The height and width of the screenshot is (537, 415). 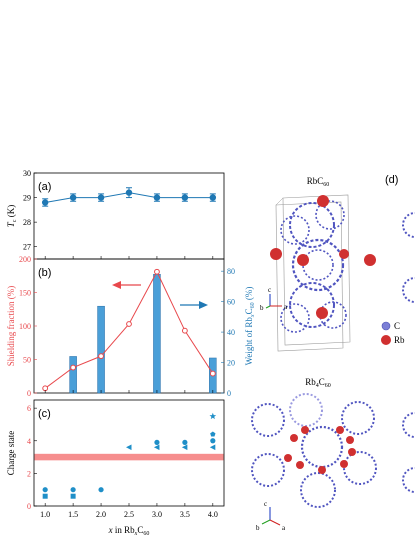 I want to click on panel-c-ylabel: Charge state, so click(x=11, y=453).